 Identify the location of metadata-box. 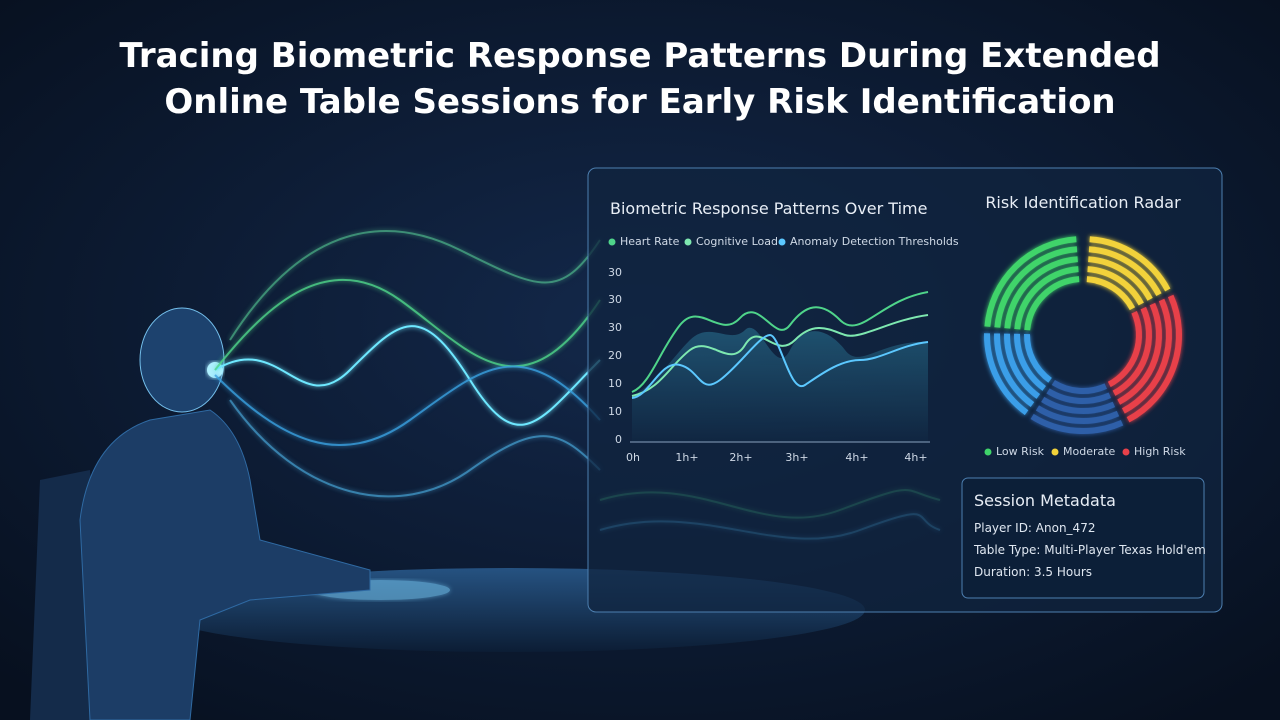
(1083, 538).